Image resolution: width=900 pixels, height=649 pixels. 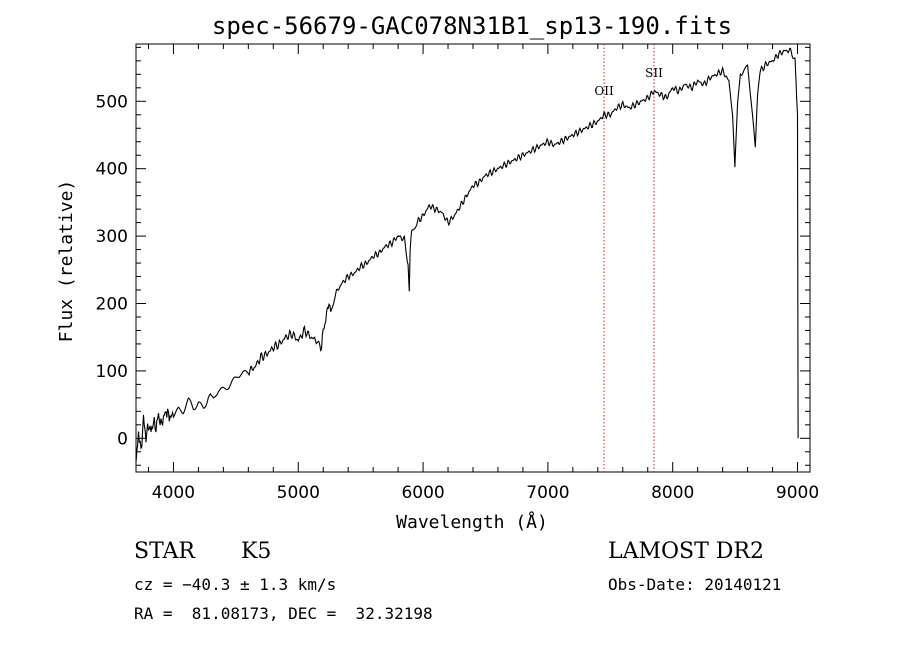 I want to click on redshift-cz: cz = −40.3 ± 1.3 km/s, so click(x=235, y=584).